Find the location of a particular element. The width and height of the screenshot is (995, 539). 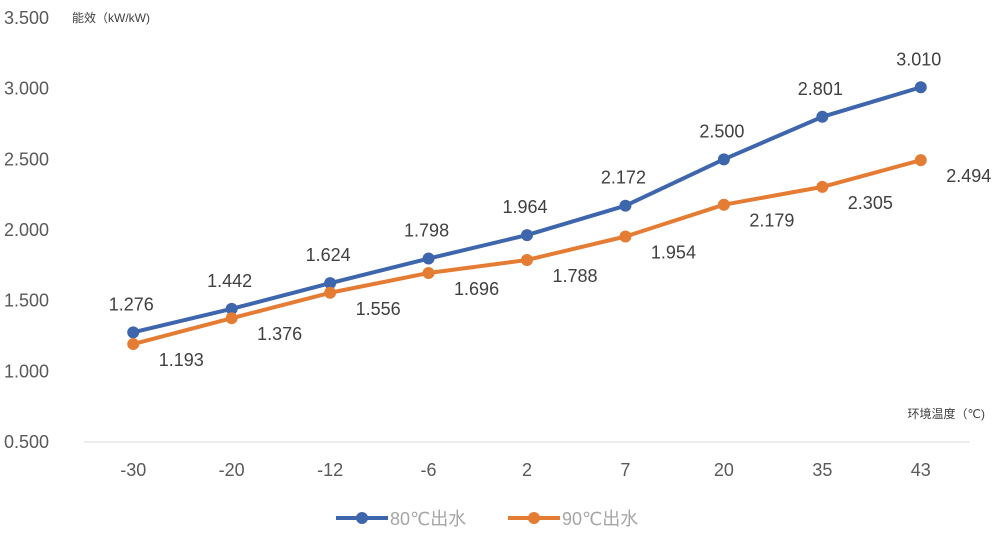

series-2-data-label: 2.494 is located at coordinates (968, 176).